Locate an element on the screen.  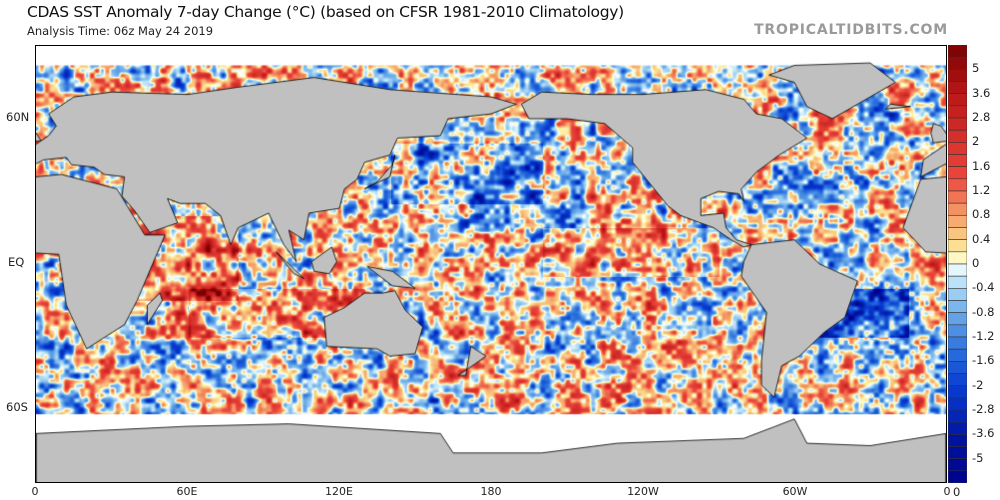
lon-label-60e: 60E is located at coordinates (187, 491).